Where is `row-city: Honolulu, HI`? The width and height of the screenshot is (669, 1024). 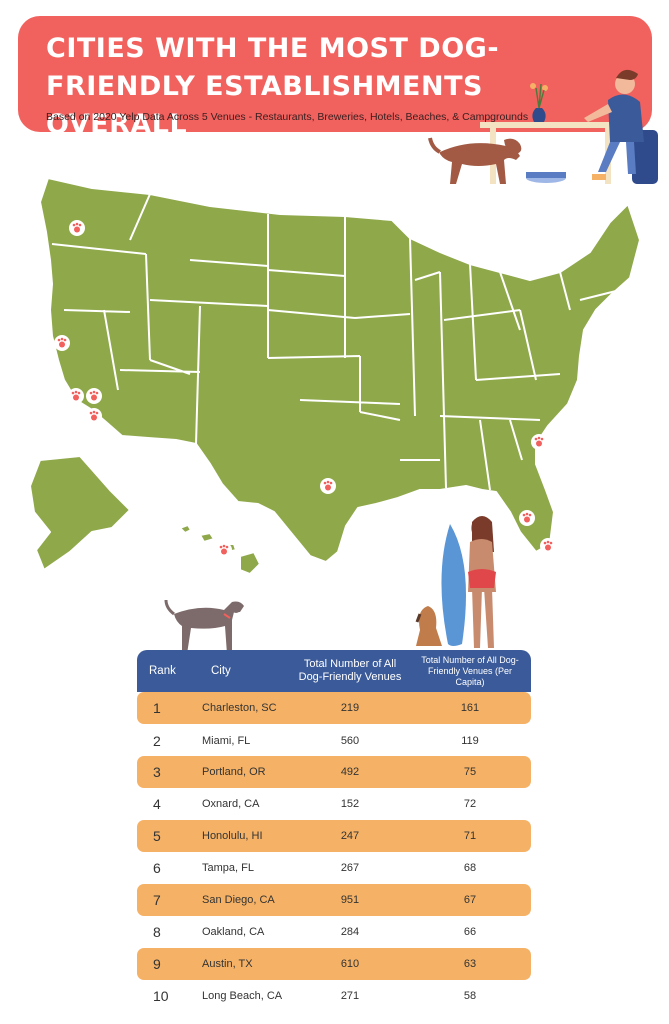 row-city: Honolulu, HI is located at coordinates (232, 836).